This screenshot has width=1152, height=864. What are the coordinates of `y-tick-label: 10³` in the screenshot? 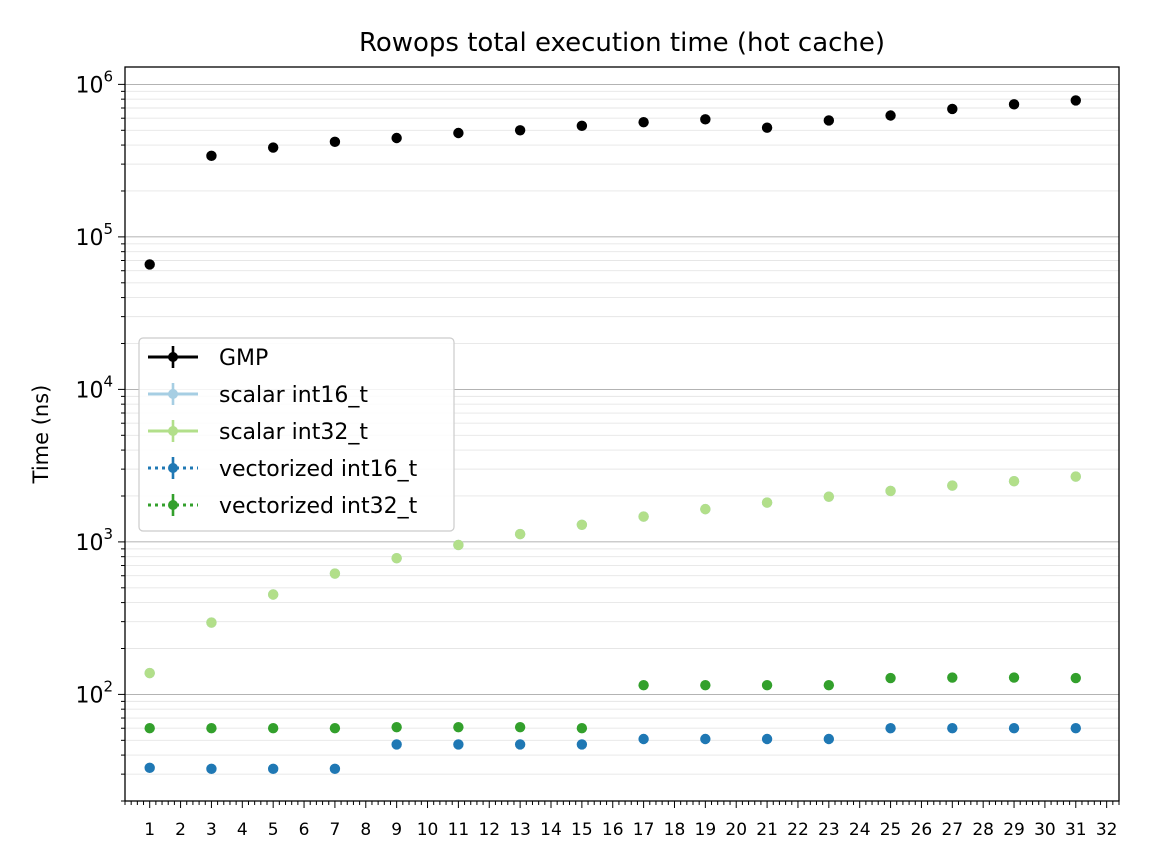 It's located at (94, 540).